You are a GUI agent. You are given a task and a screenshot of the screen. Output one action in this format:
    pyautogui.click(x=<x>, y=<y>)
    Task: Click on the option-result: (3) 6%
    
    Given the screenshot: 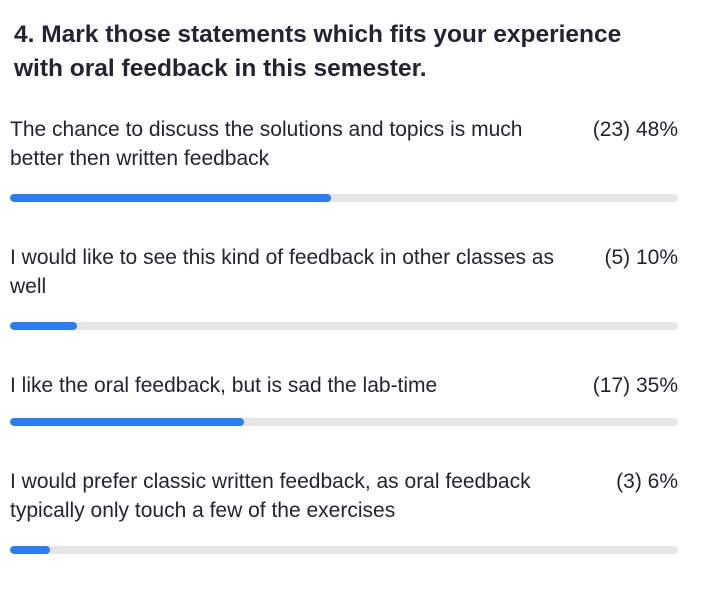 What is the action you would take?
    pyautogui.click(x=647, y=481)
    